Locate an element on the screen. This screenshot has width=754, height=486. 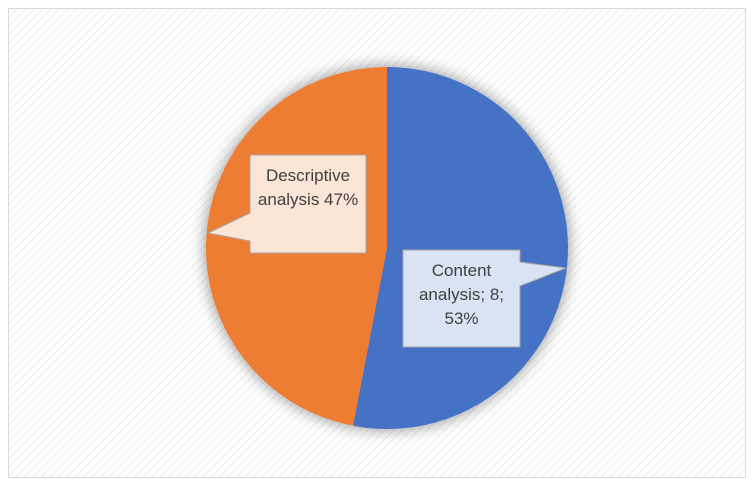
data-label: Content analysis; 8; 53% is located at coordinates (461, 294).